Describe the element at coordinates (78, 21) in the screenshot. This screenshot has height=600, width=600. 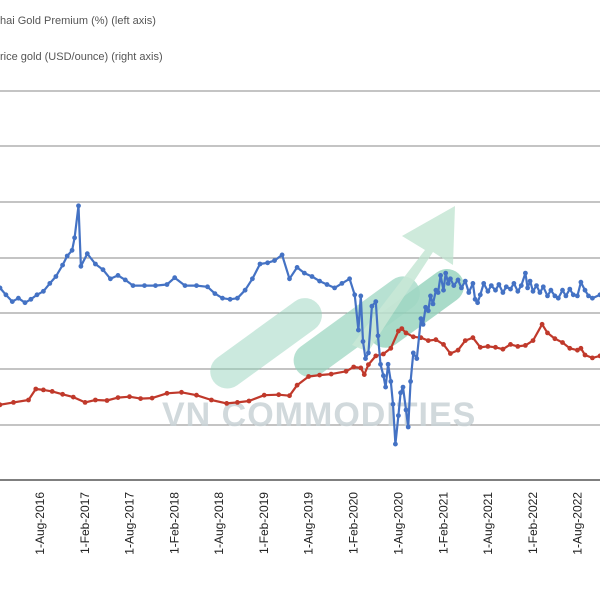
I see `legend-entry-premium: hai Gold Premium (%) (left axis)` at that location.